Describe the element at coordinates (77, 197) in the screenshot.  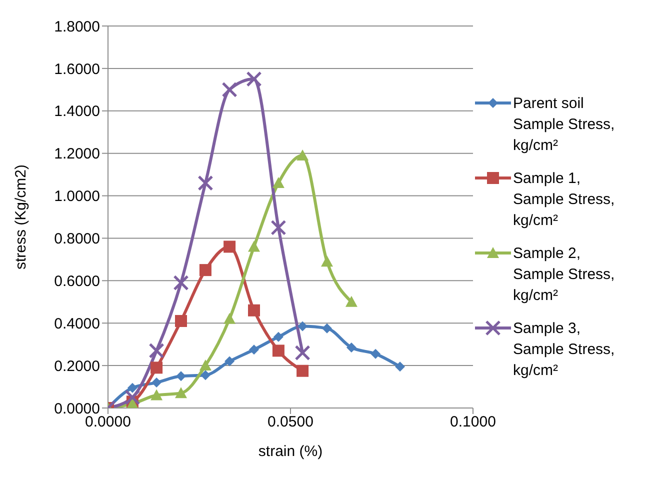
I see `y-tick-label: 1.0000` at that location.